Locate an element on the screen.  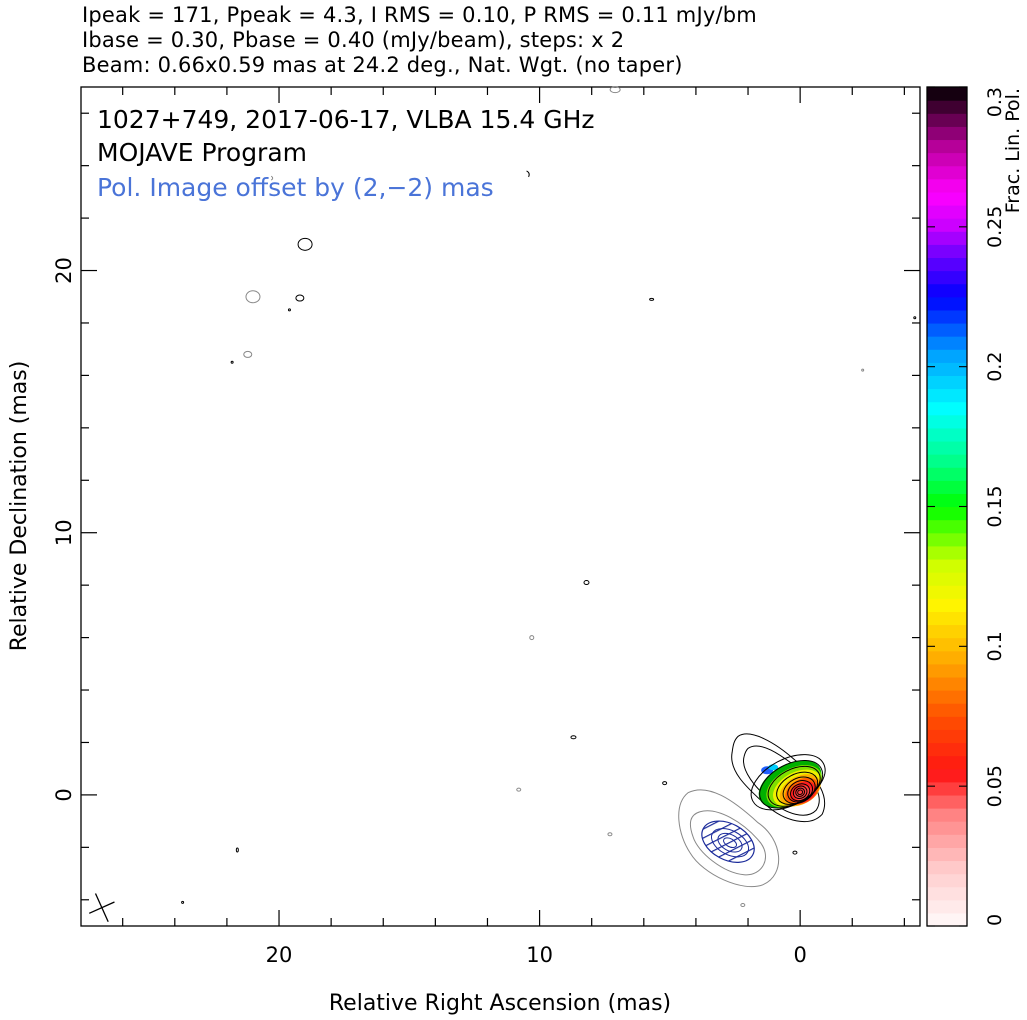
colorbar-tick-label: 0 is located at coordinates (995, 920).